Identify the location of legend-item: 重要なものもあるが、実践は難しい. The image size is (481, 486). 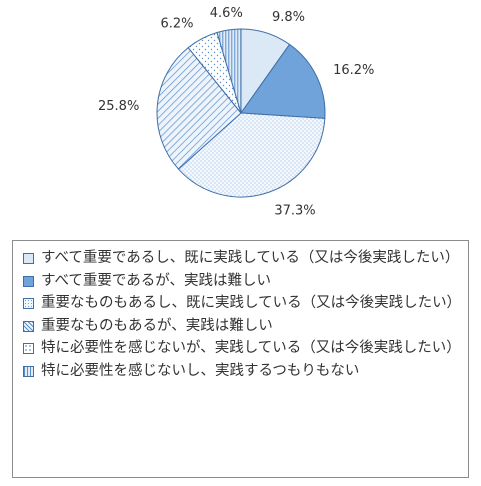
(241, 326).